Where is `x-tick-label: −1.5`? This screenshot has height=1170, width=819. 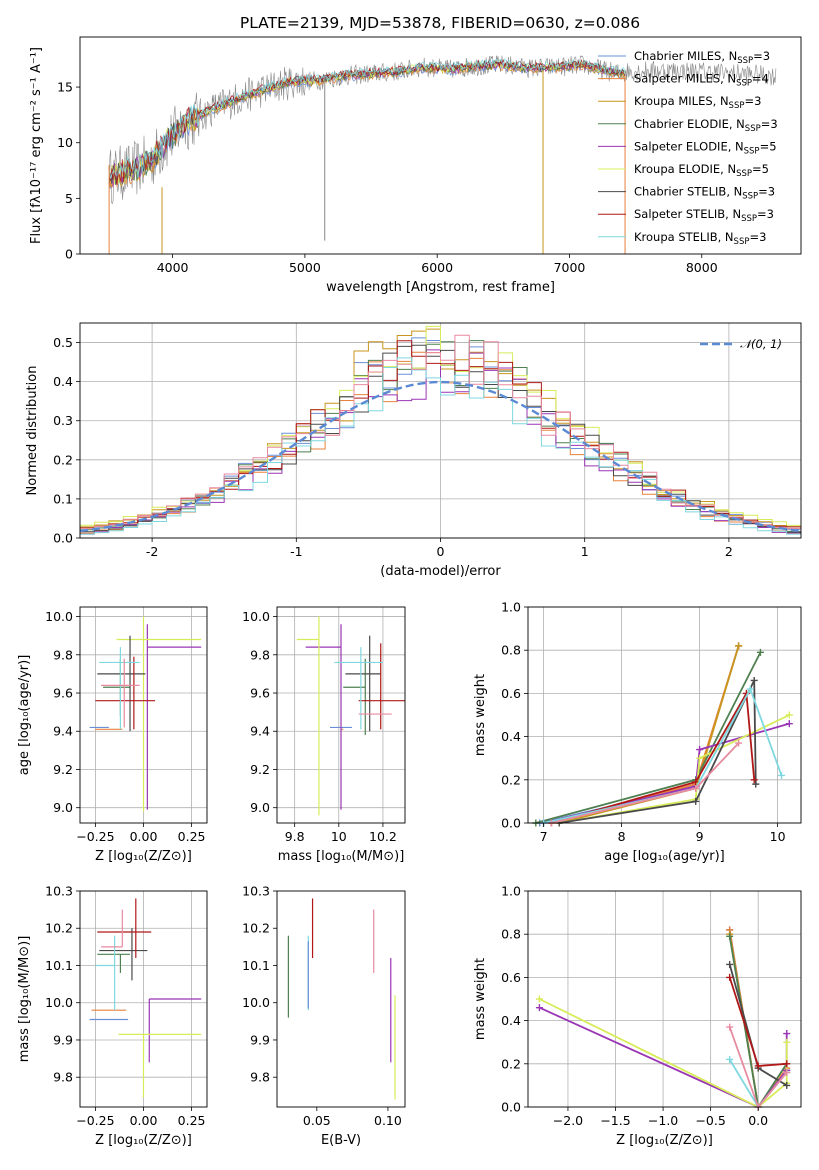 x-tick-label: −1.5 is located at coordinates (615, 1120).